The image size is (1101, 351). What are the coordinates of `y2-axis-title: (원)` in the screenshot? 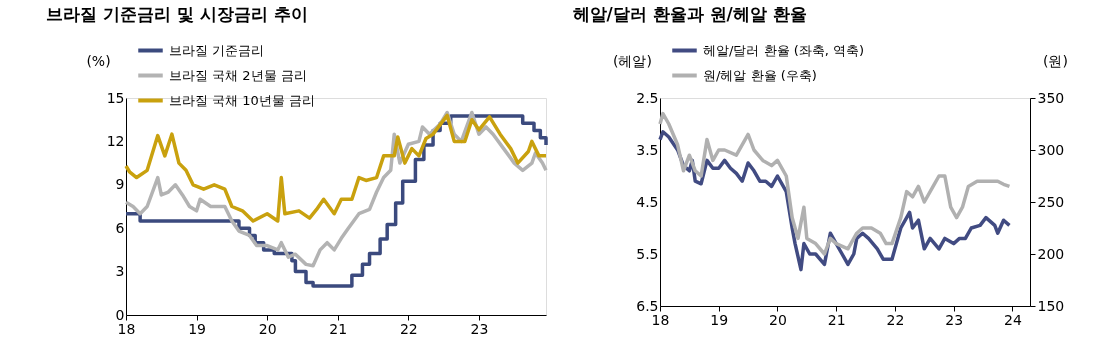 It's located at (1055, 60).